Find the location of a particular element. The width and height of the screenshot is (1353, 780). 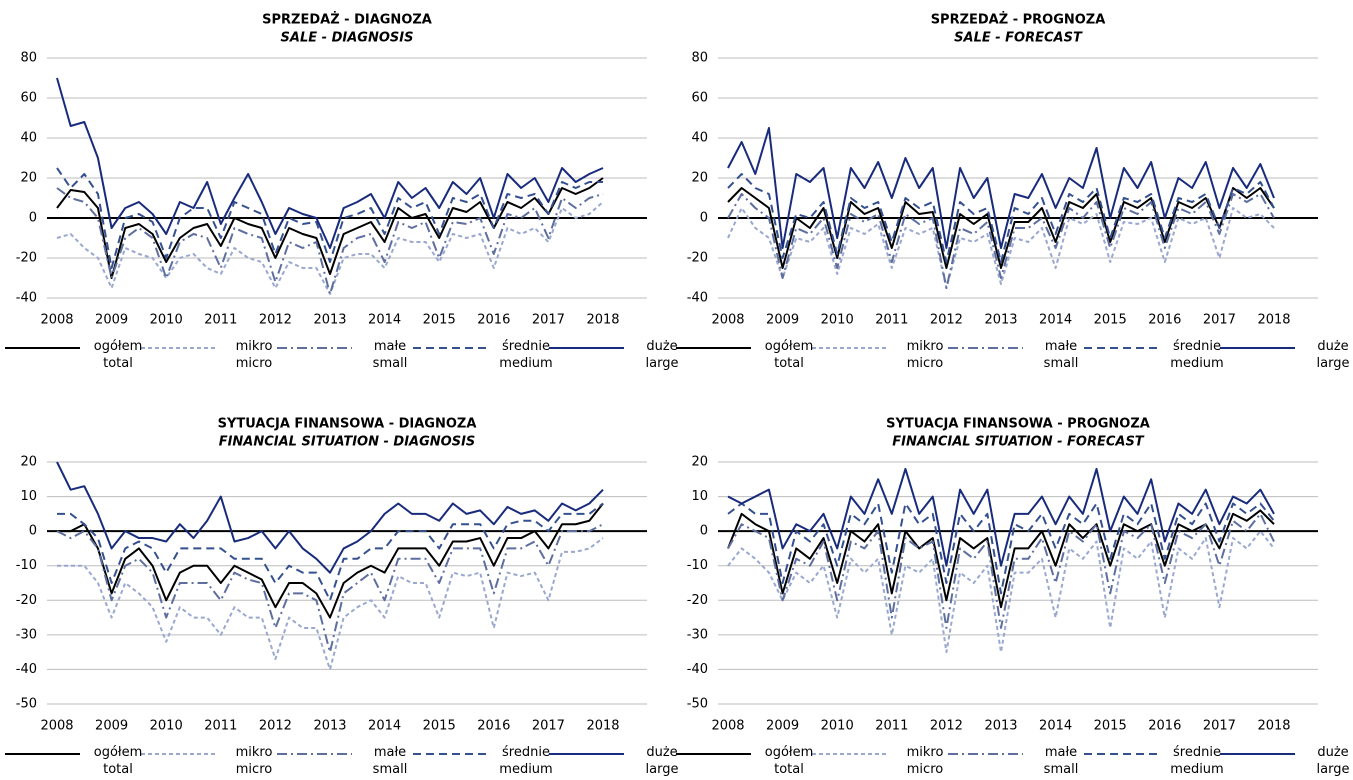

y-tick-label: 10 is located at coordinates (28, 496).